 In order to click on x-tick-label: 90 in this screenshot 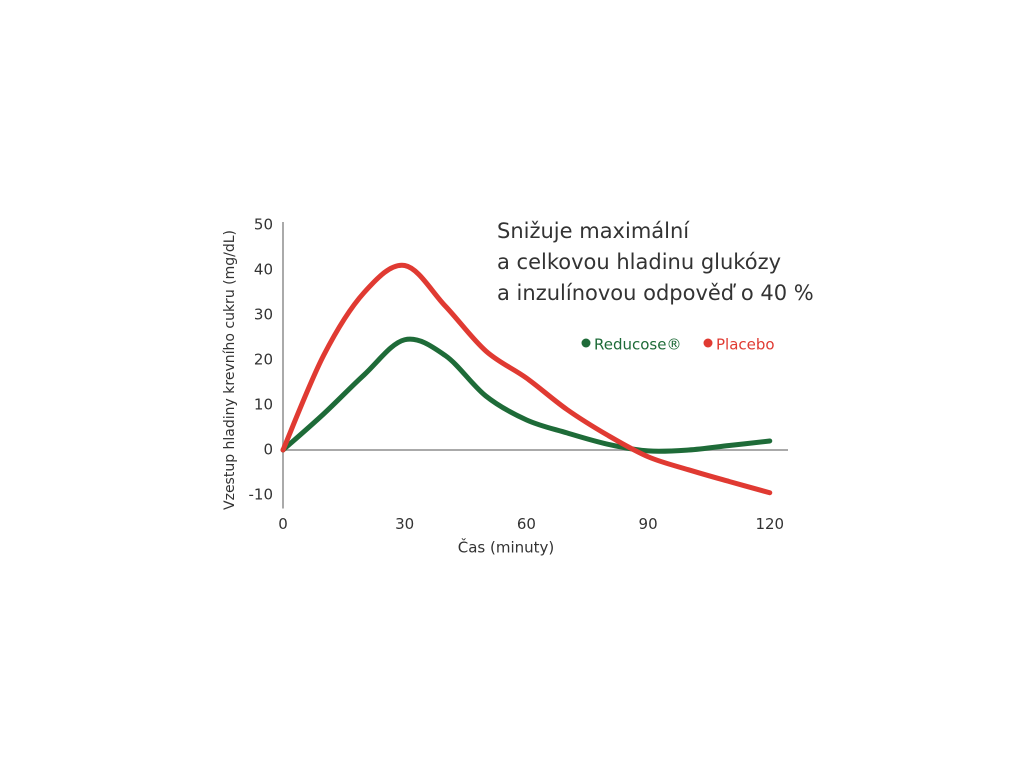, I will do `click(648, 524)`.